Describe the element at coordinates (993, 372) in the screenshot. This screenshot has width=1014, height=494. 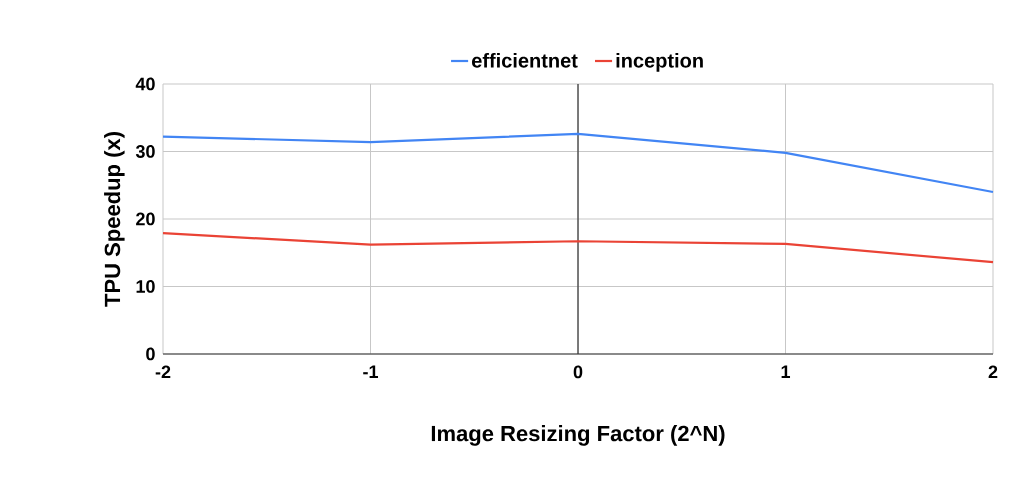
I see `x-tick-label: 2` at that location.